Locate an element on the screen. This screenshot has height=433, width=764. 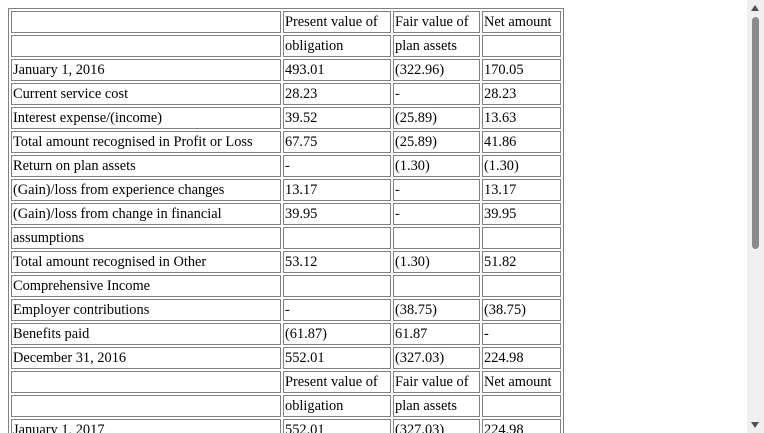
table-row: Benefits paid (61.87) 61.87- is located at coordinates (286, 334).